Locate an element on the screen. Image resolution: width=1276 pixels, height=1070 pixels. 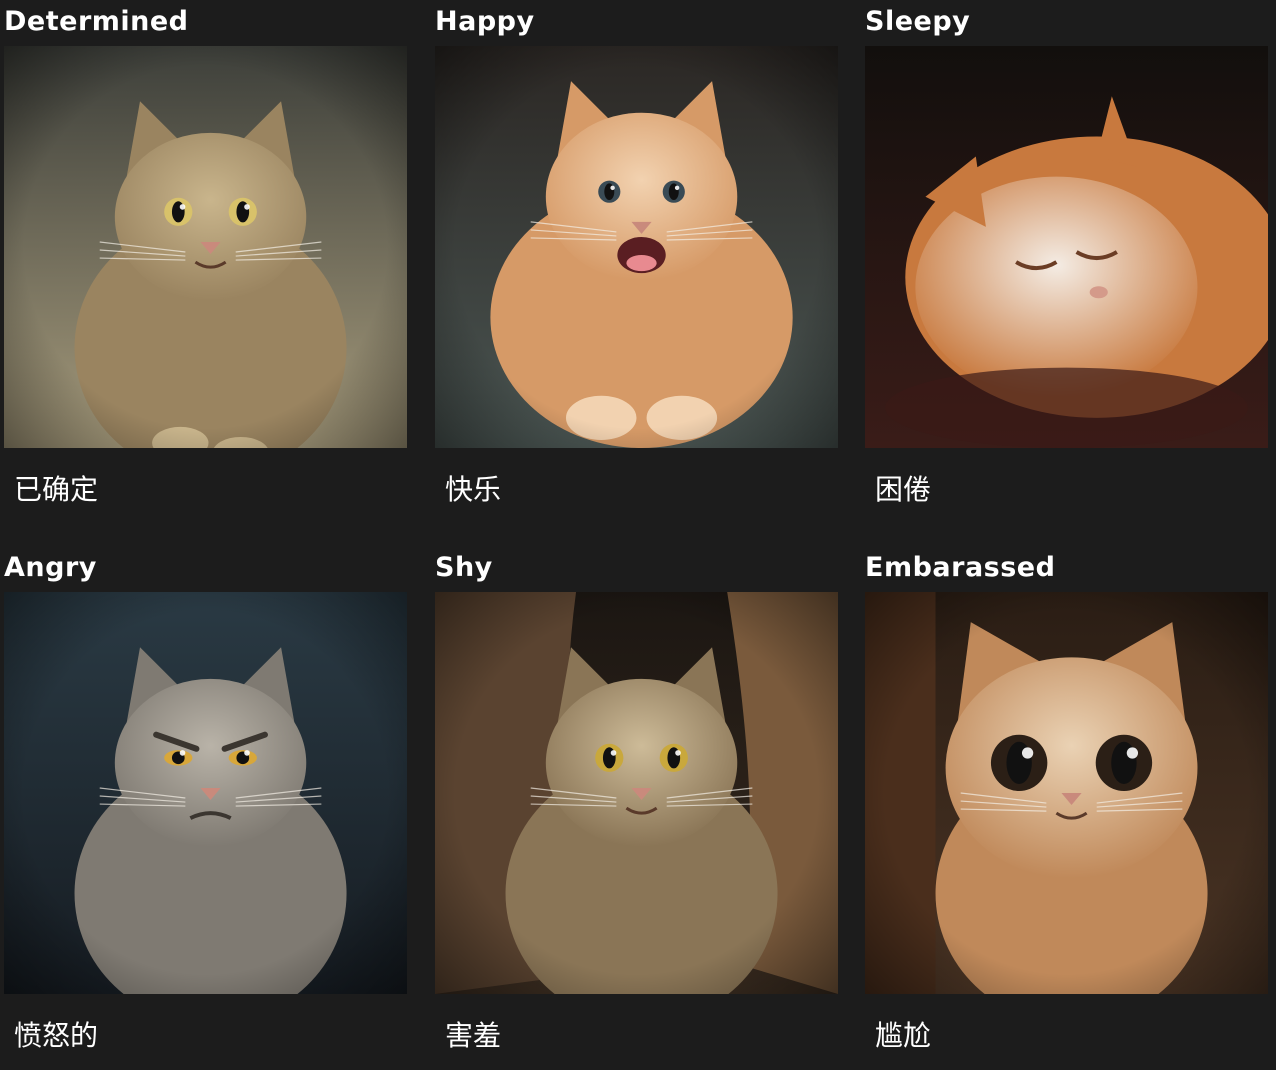
mood-caption: 害羞 is located at coordinates (473, 1036).